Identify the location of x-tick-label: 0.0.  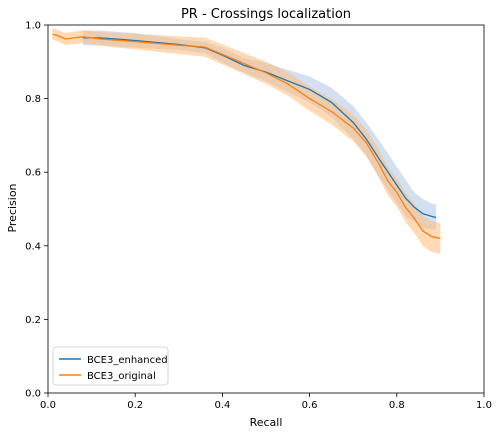
(48, 405).